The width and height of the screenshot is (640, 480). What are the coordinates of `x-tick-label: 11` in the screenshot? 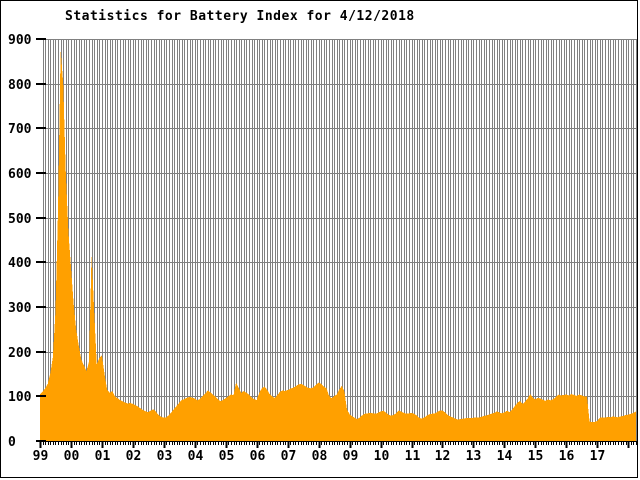 It's located at (413, 456).